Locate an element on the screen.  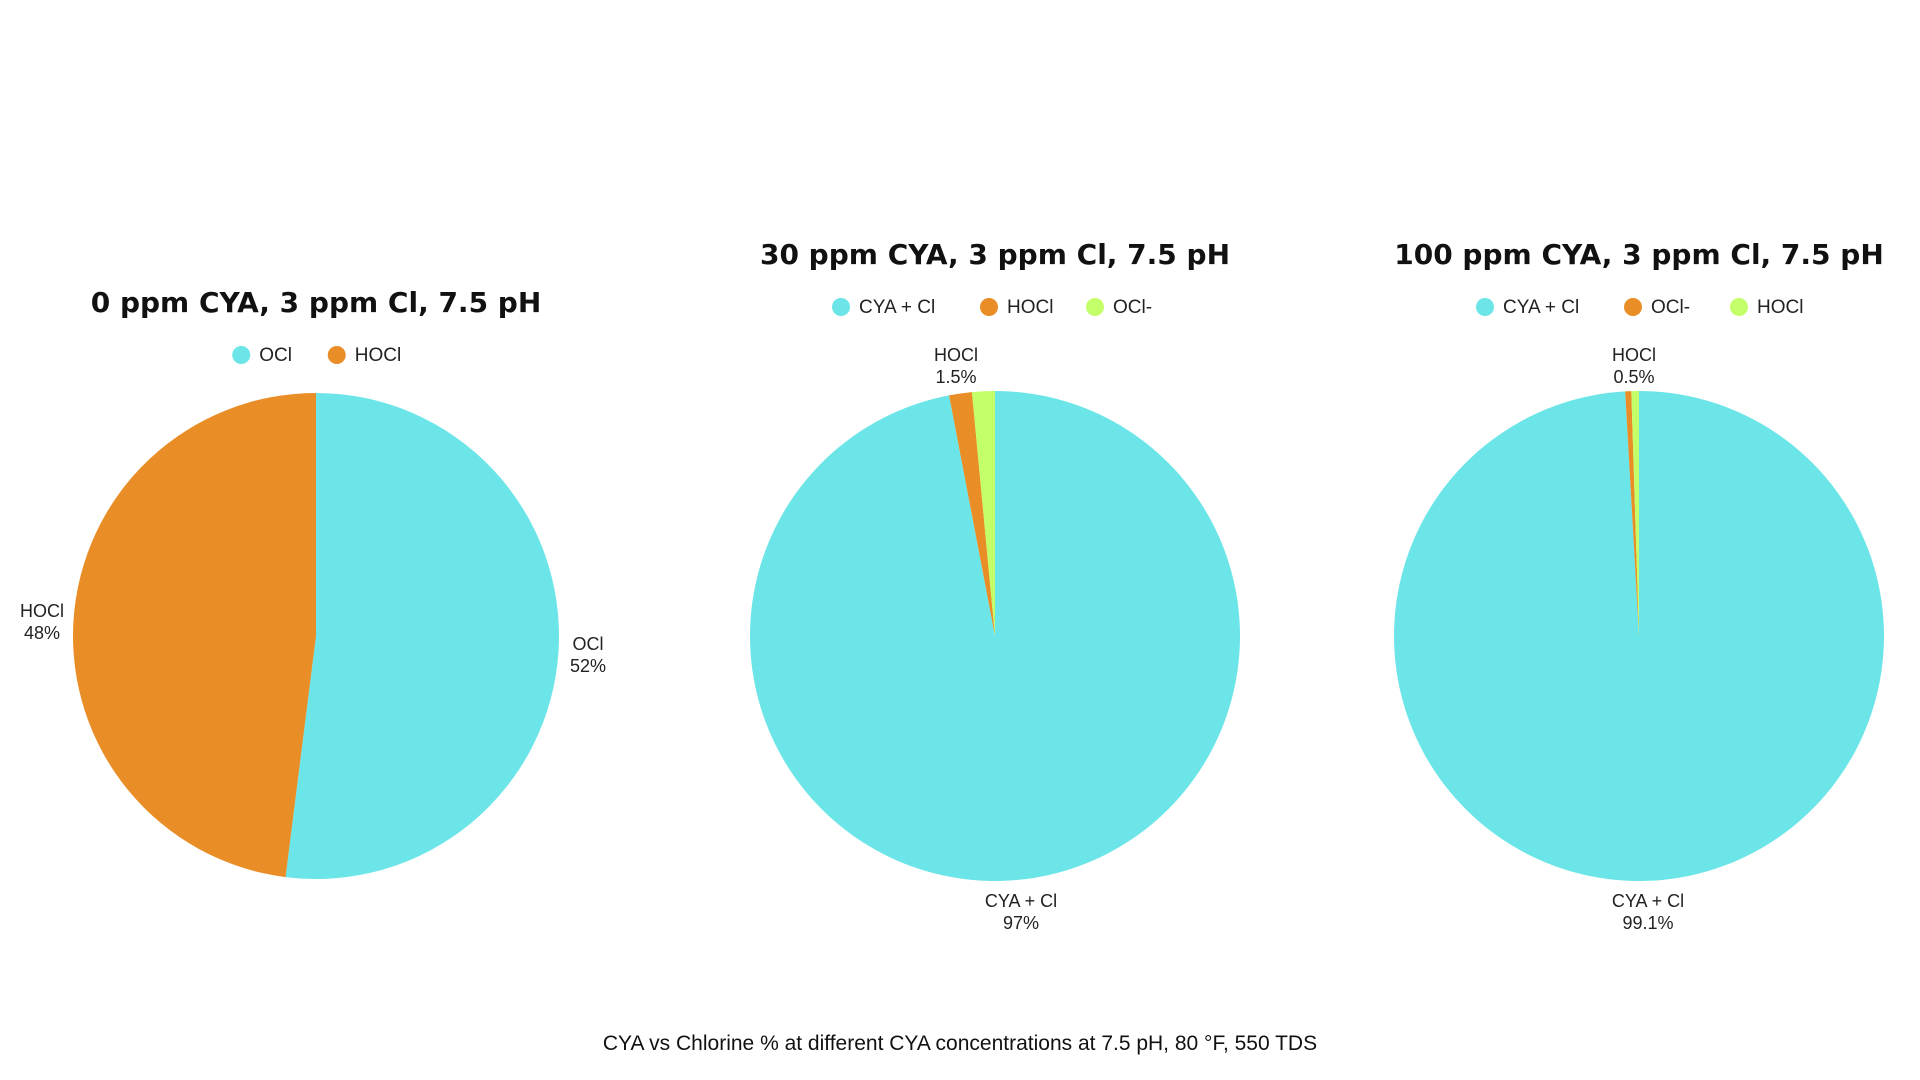
slice-label-name: OCl is located at coordinates (588, 644).